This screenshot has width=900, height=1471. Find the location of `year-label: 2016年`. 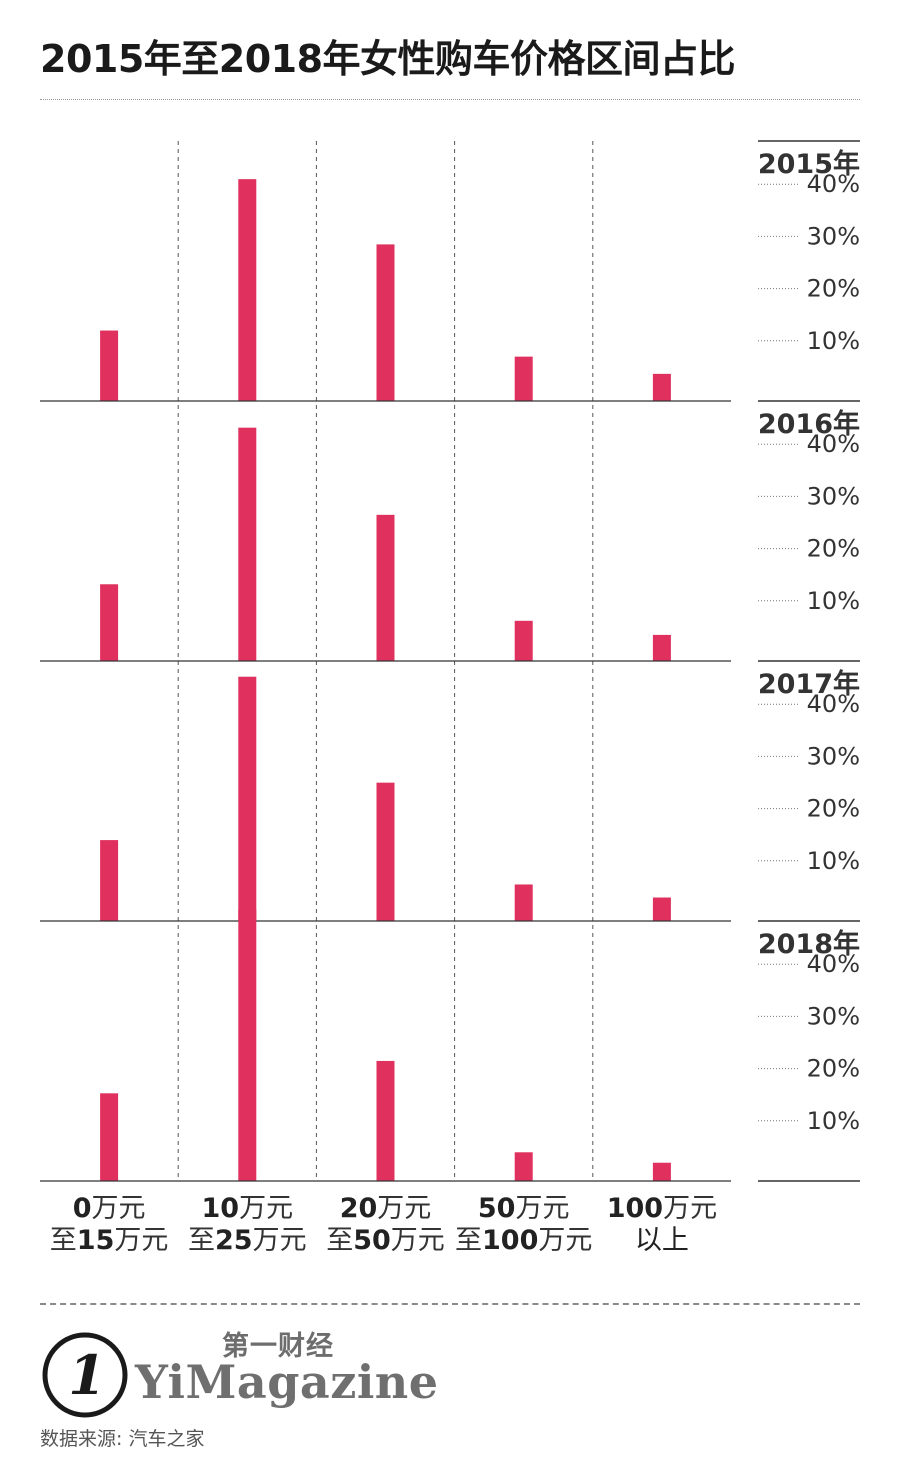

year-label: 2016年 is located at coordinates (809, 424).